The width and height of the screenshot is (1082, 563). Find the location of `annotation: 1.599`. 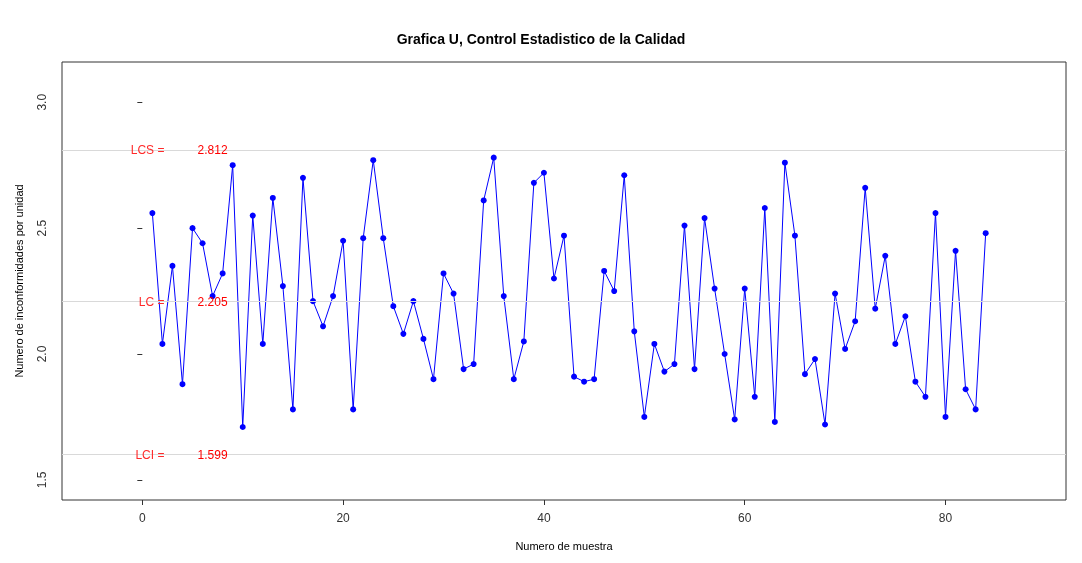

annotation: 1.599 is located at coordinates (212, 454).